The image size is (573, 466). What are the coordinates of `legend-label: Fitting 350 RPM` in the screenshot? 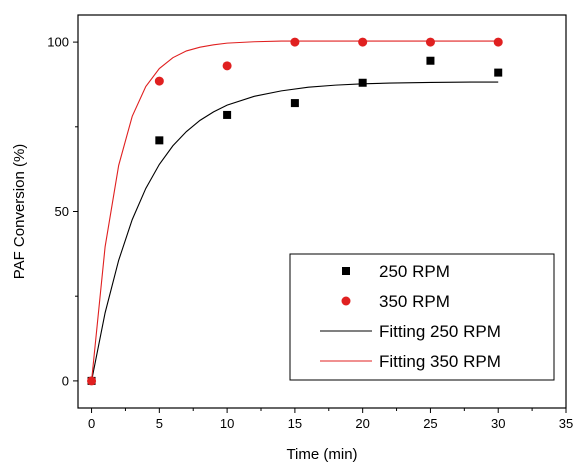 It's located at (440, 361).